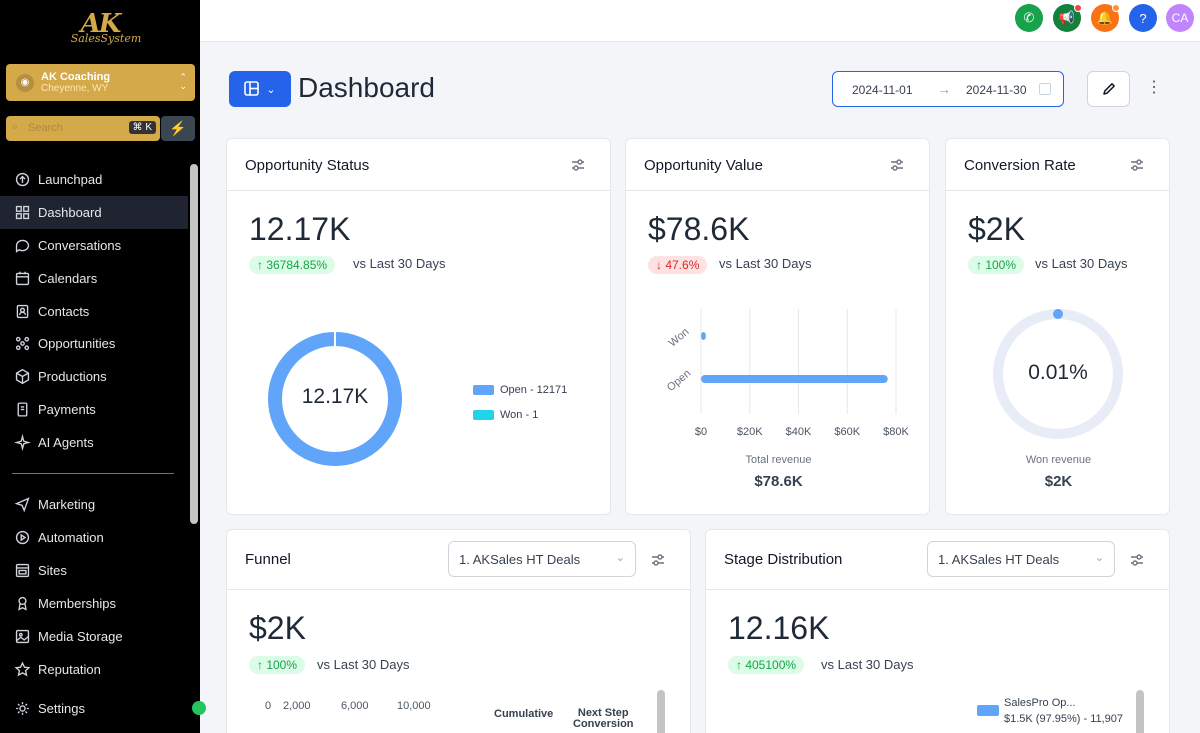  What do you see at coordinates (1058, 372) in the screenshot?
I see `gauge-center-label: 0.01%` at bounding box center [1058, 372].